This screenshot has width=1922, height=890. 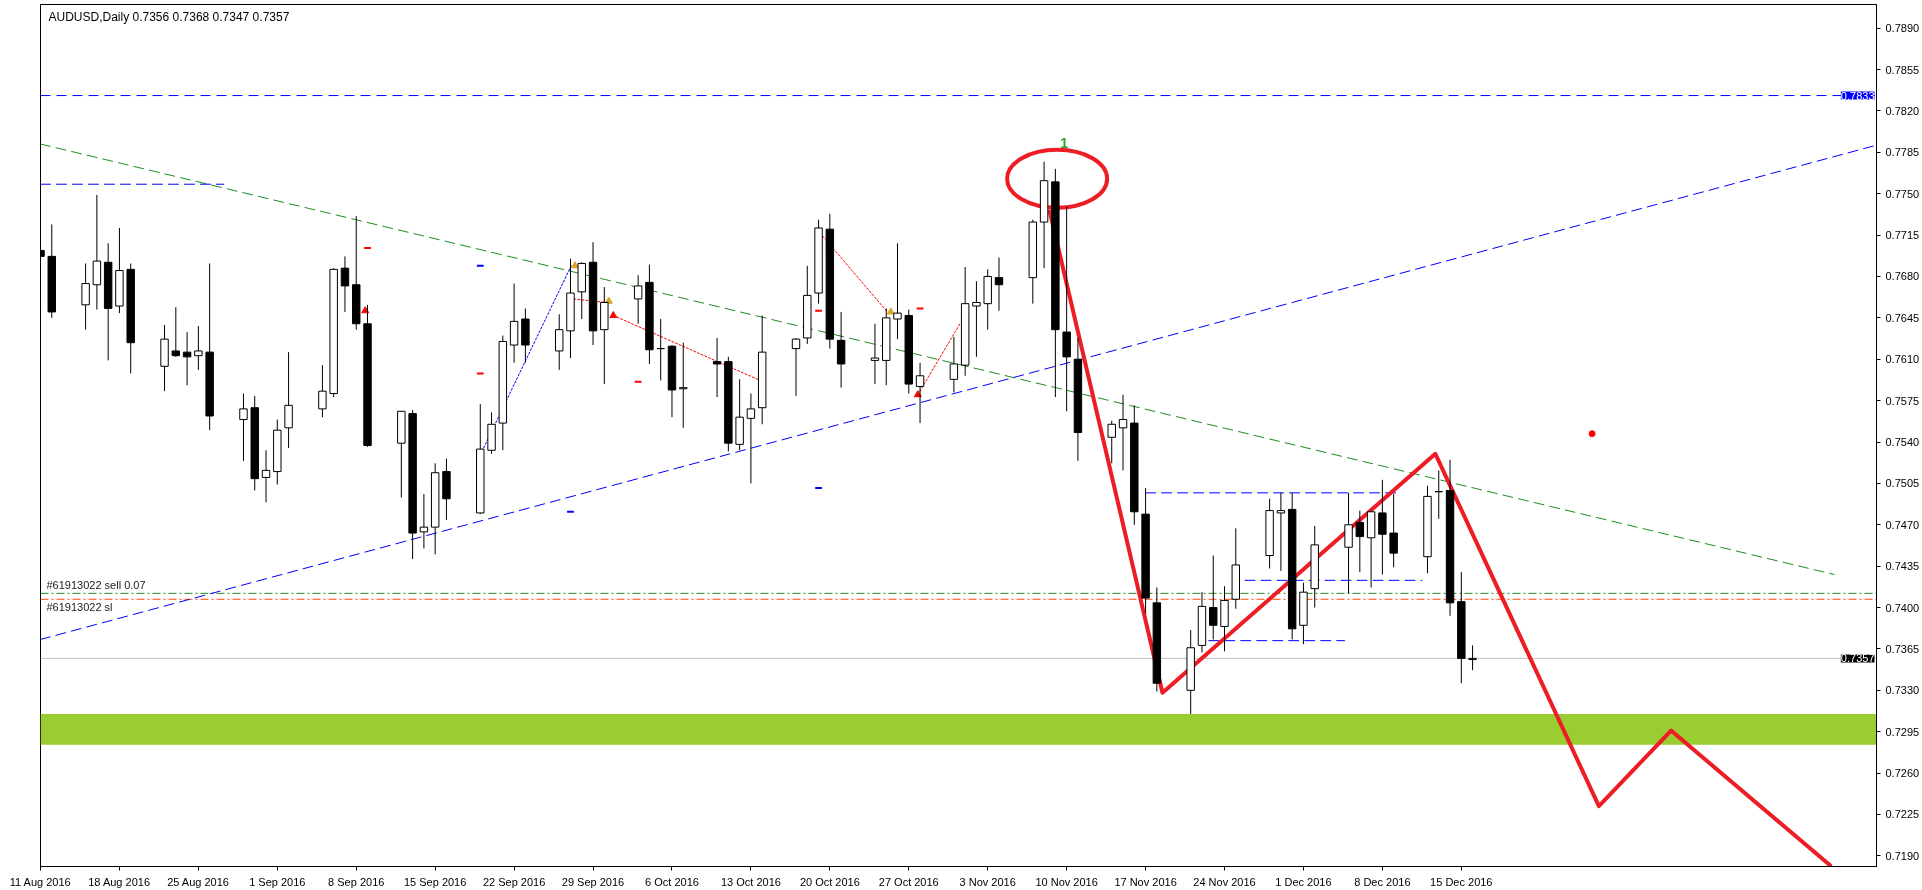 What do you see at coordinates (829, 881) in the screenshot?
I see `x-tick-label: 20 Oct 2016` at bounding box center [829, 881].